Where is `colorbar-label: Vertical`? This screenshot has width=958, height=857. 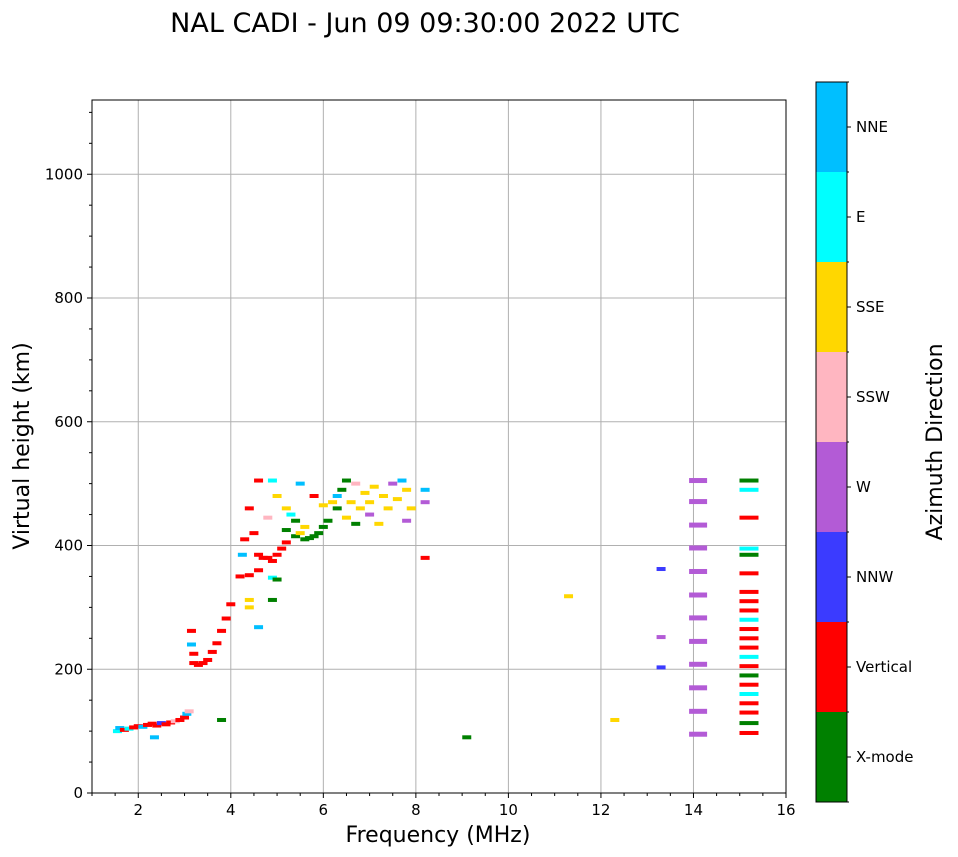
colorbar-label: Vertical is located at coordinates (884, 667).